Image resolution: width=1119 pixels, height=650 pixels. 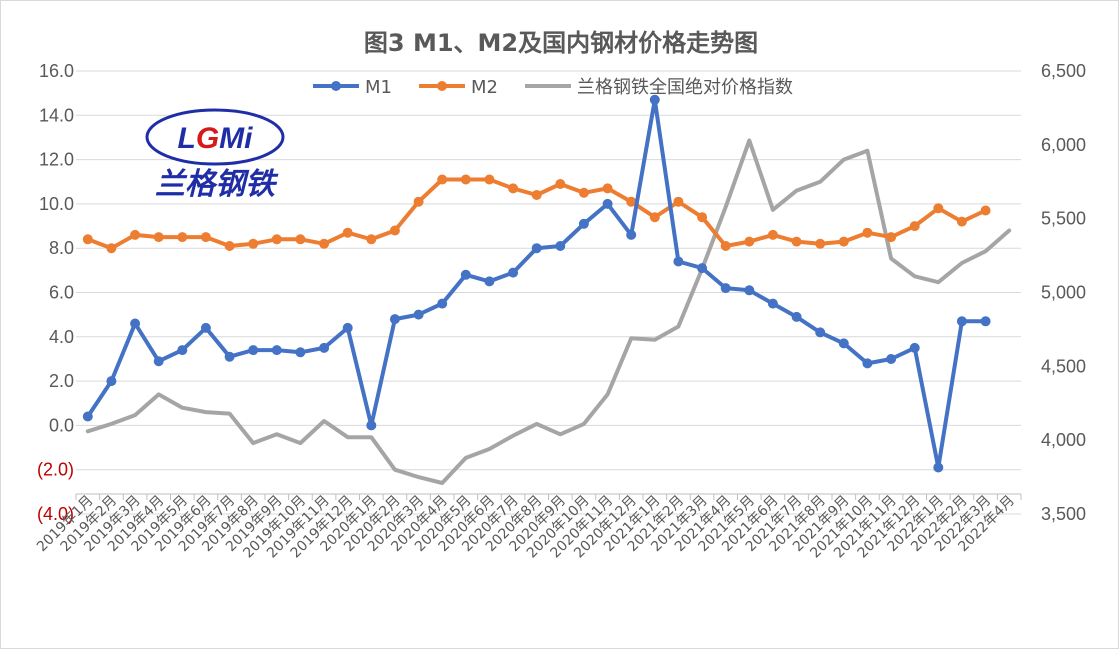 I want to click on right-axis: 3,500 4,000 4,500 5,000 5,500 6,000 6,500, so click(x=1063, y=292).